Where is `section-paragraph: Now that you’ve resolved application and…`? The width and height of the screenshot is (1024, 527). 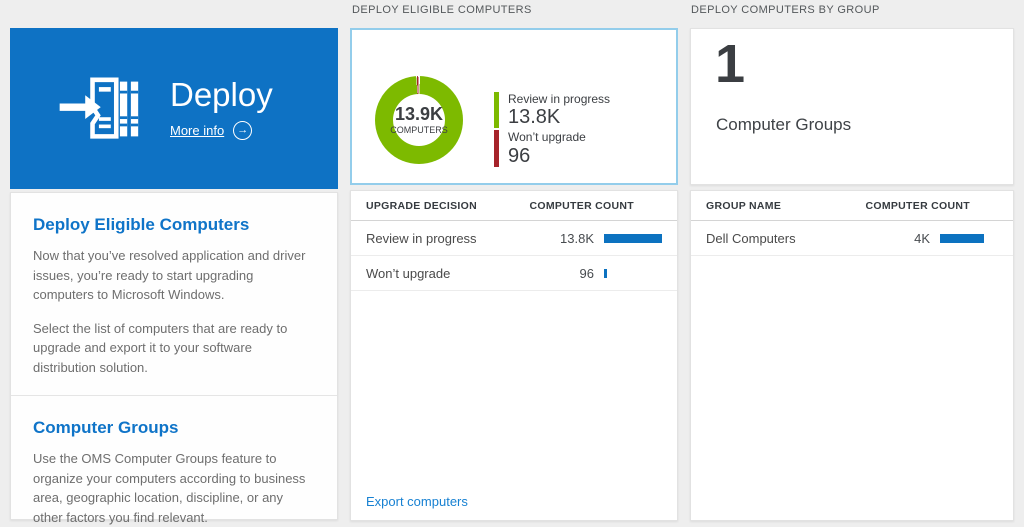 section-paragraph: Now that you’ve resolved application and… is located at coordinates (169, 275).